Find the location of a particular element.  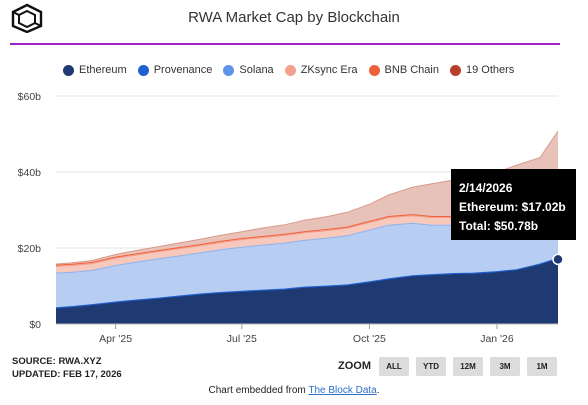

y-tick-label: $40b is located at coordinates (30, 173).